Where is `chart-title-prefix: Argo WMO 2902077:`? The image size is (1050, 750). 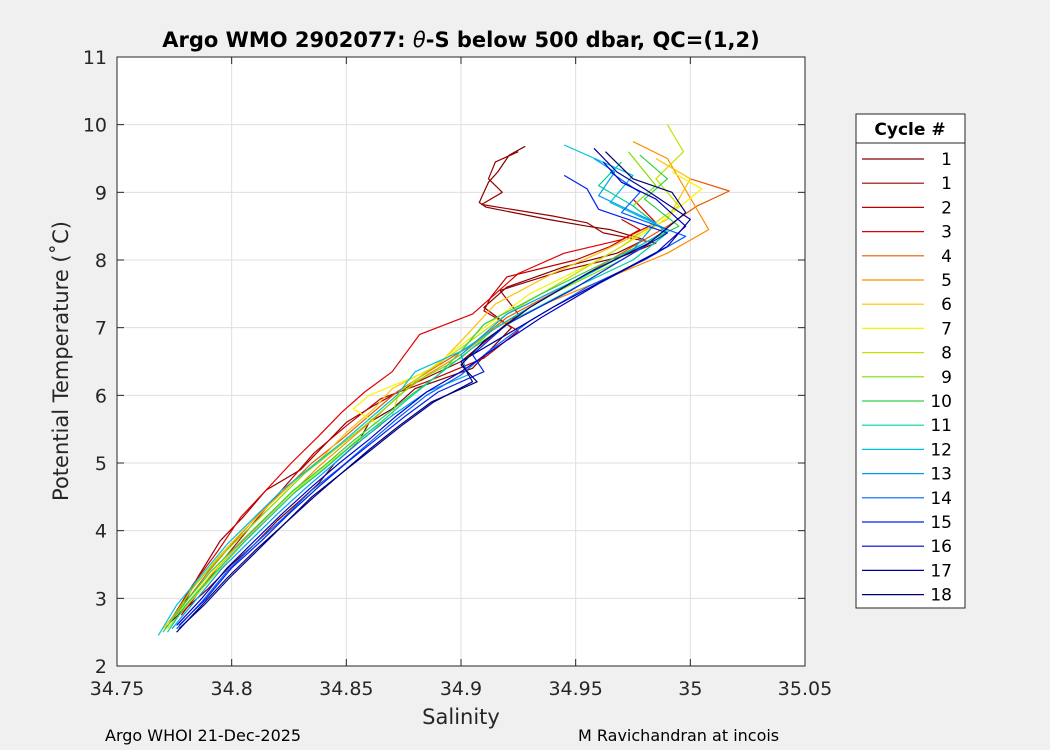 chart-title-prefix: Argo WMO 2902077: is located at coordinates (287, 40).